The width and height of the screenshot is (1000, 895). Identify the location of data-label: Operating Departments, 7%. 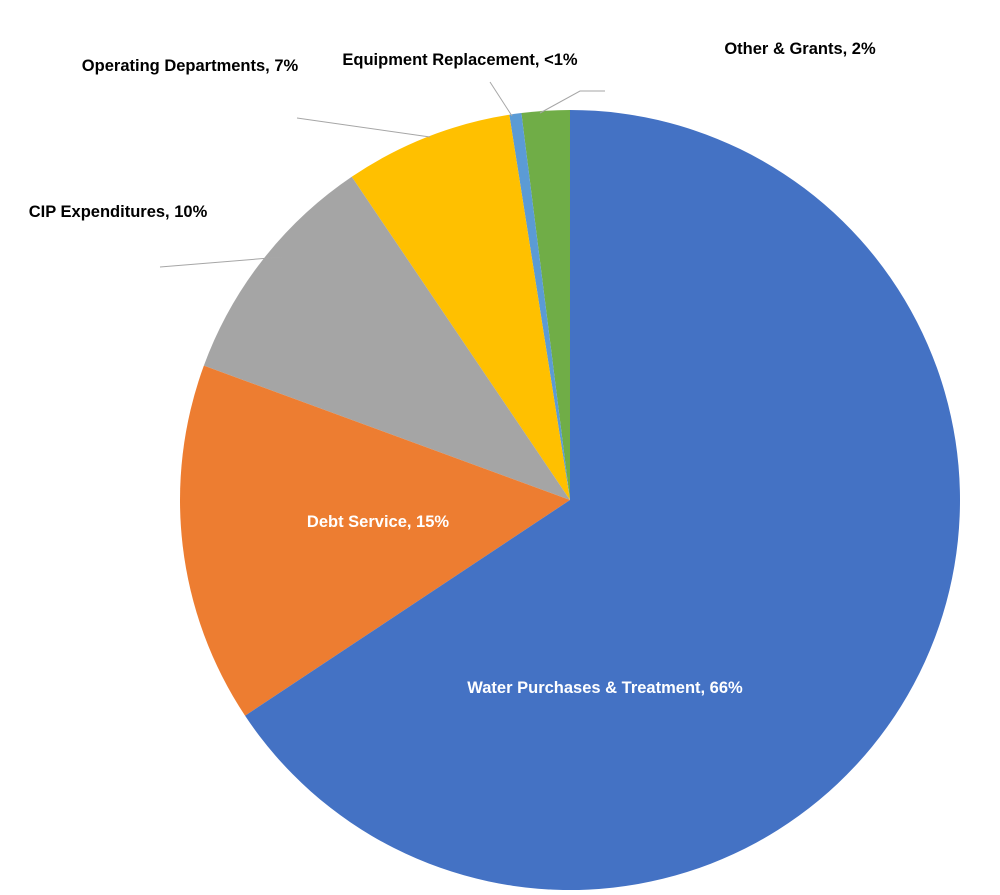
(190, 66).